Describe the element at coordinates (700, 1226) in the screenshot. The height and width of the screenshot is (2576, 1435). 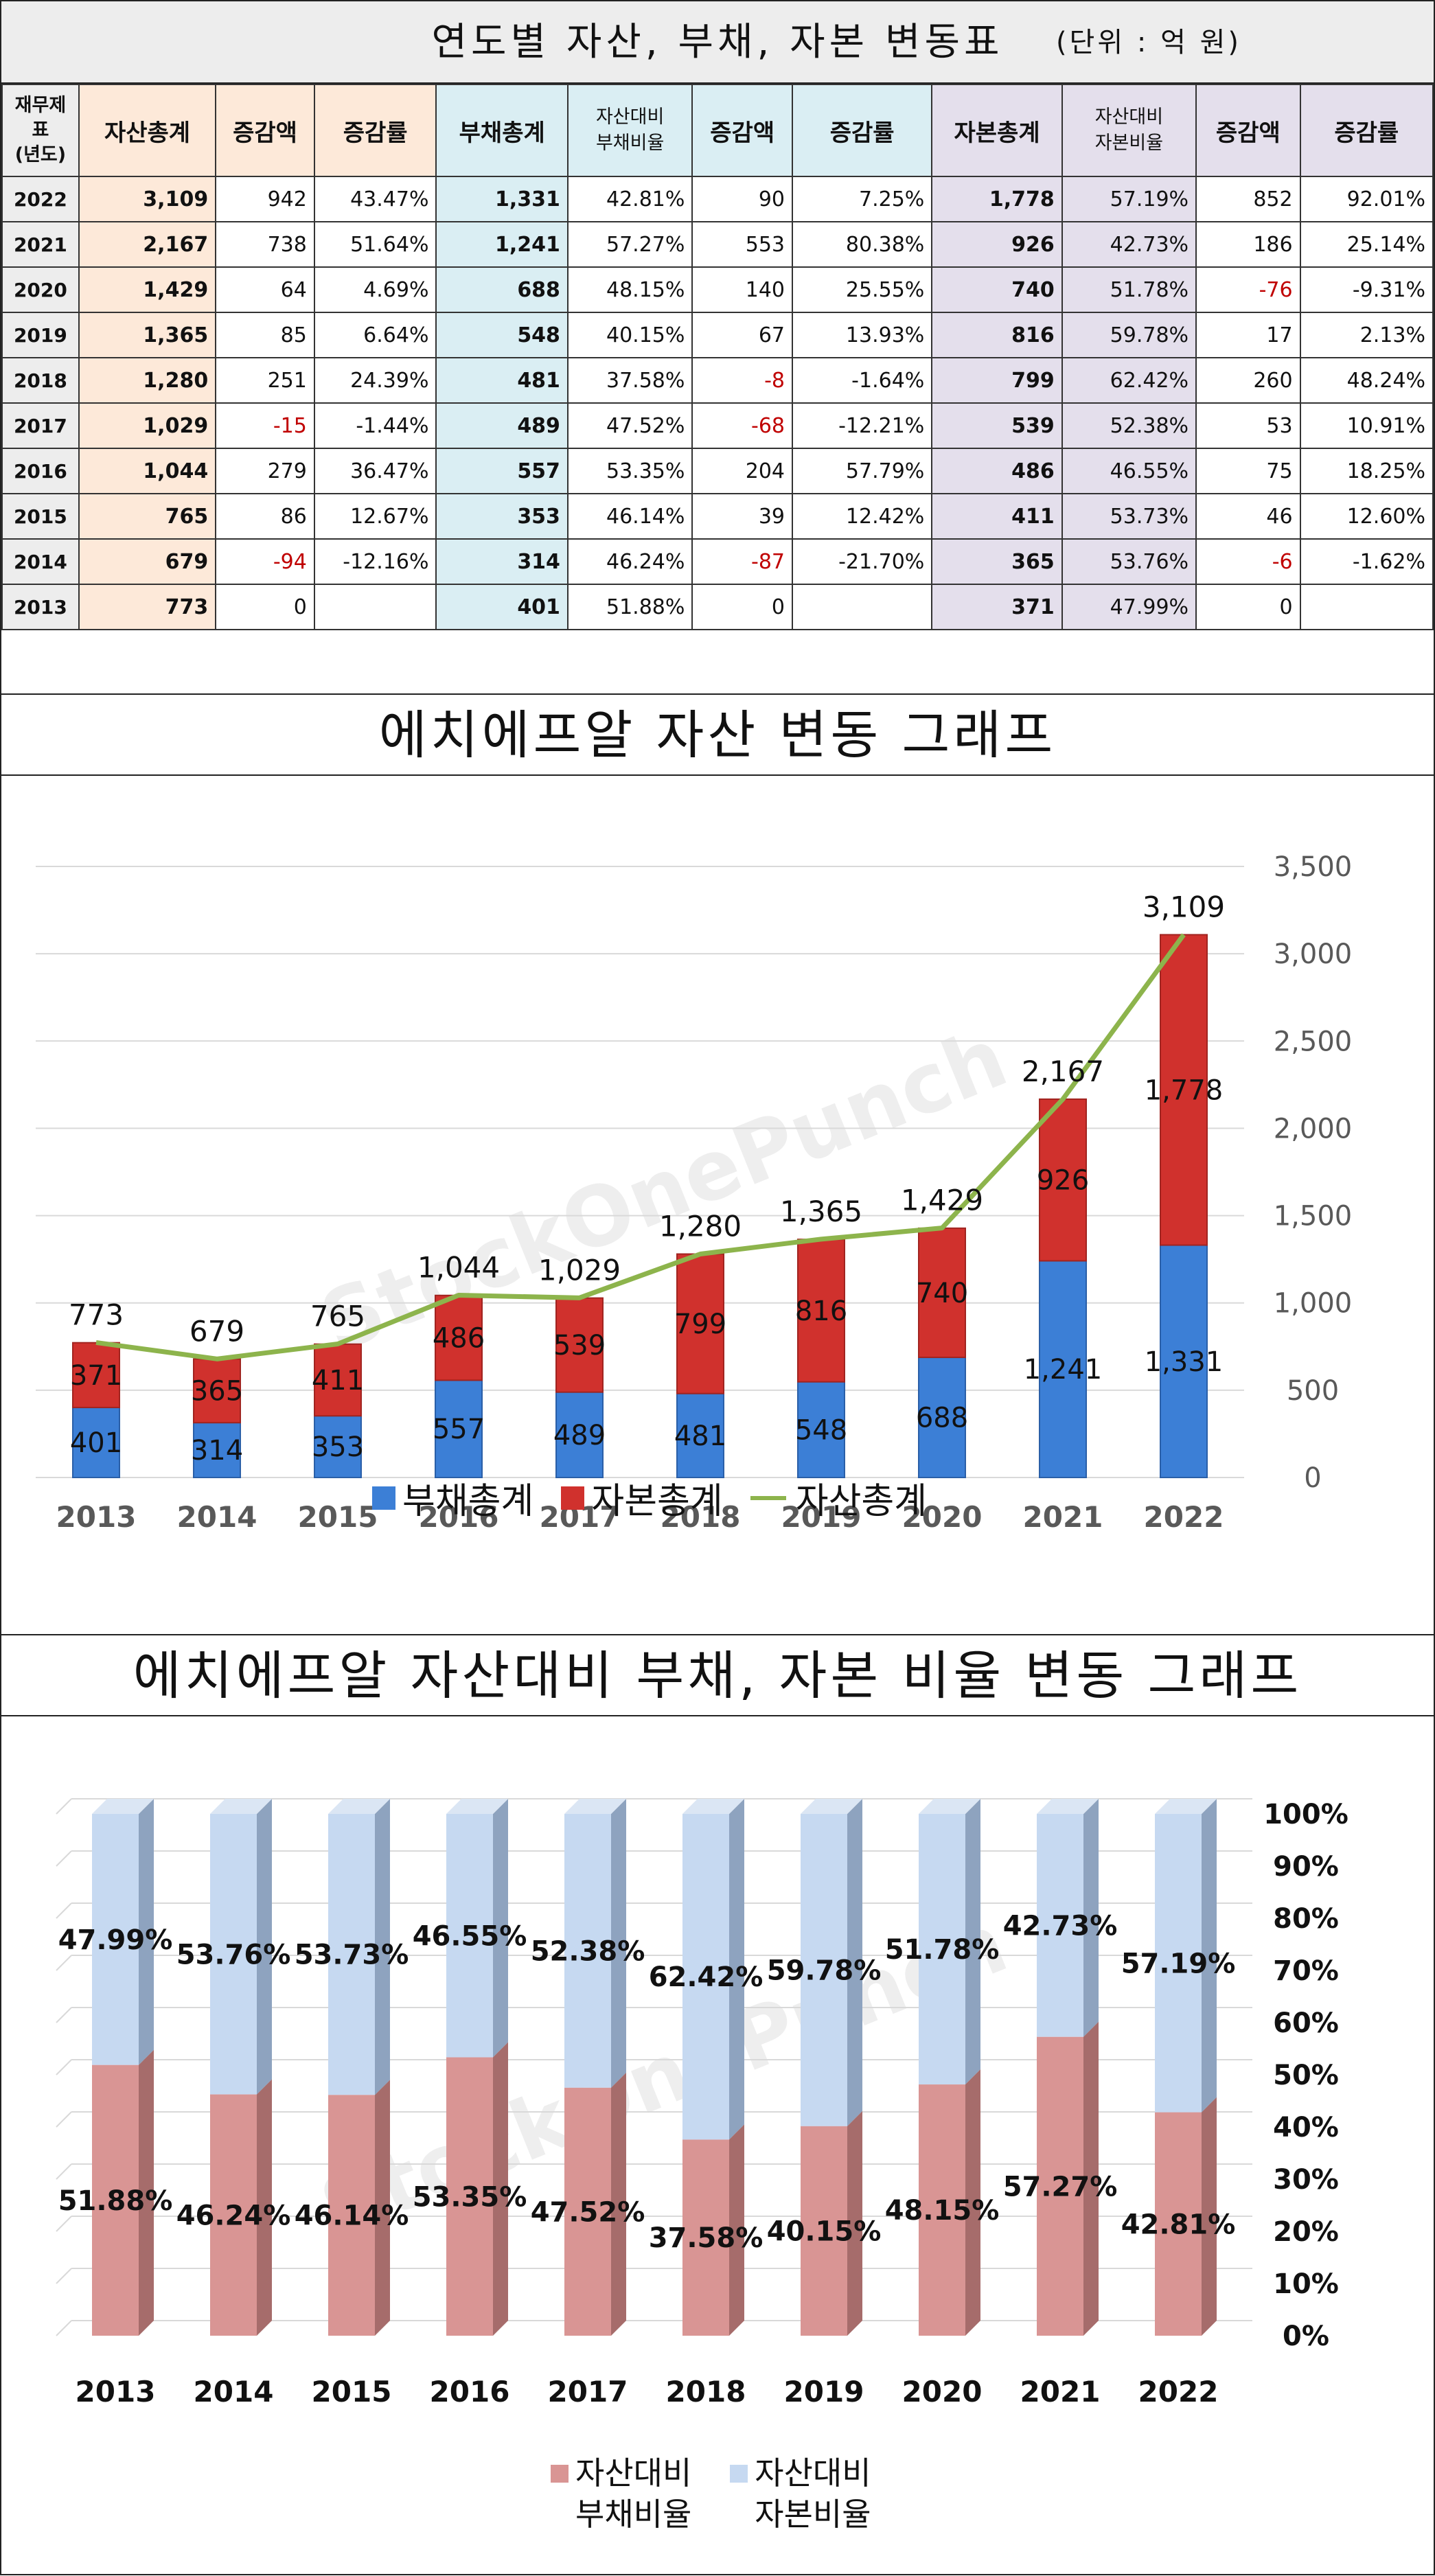
I see `data-label-assets: 1,280` at that location.